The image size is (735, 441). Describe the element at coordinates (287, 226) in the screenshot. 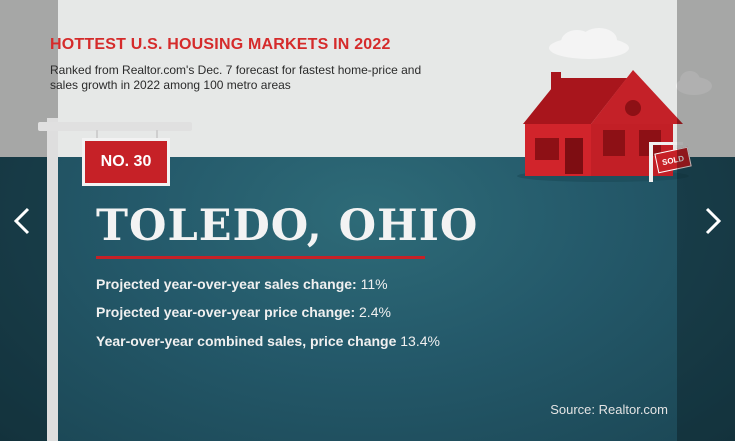

I see `city-title: TOLEDO, OHIO` at that location.